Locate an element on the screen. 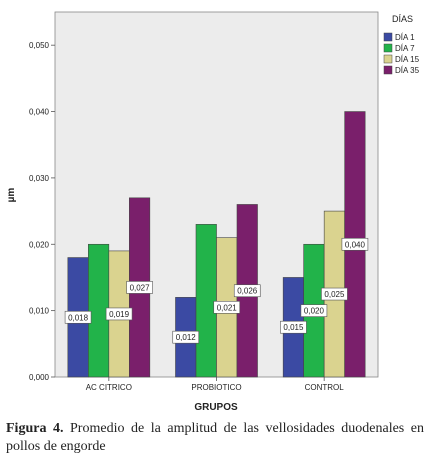  y-tick-label: 0,010 is located at coordinates (39, 311).